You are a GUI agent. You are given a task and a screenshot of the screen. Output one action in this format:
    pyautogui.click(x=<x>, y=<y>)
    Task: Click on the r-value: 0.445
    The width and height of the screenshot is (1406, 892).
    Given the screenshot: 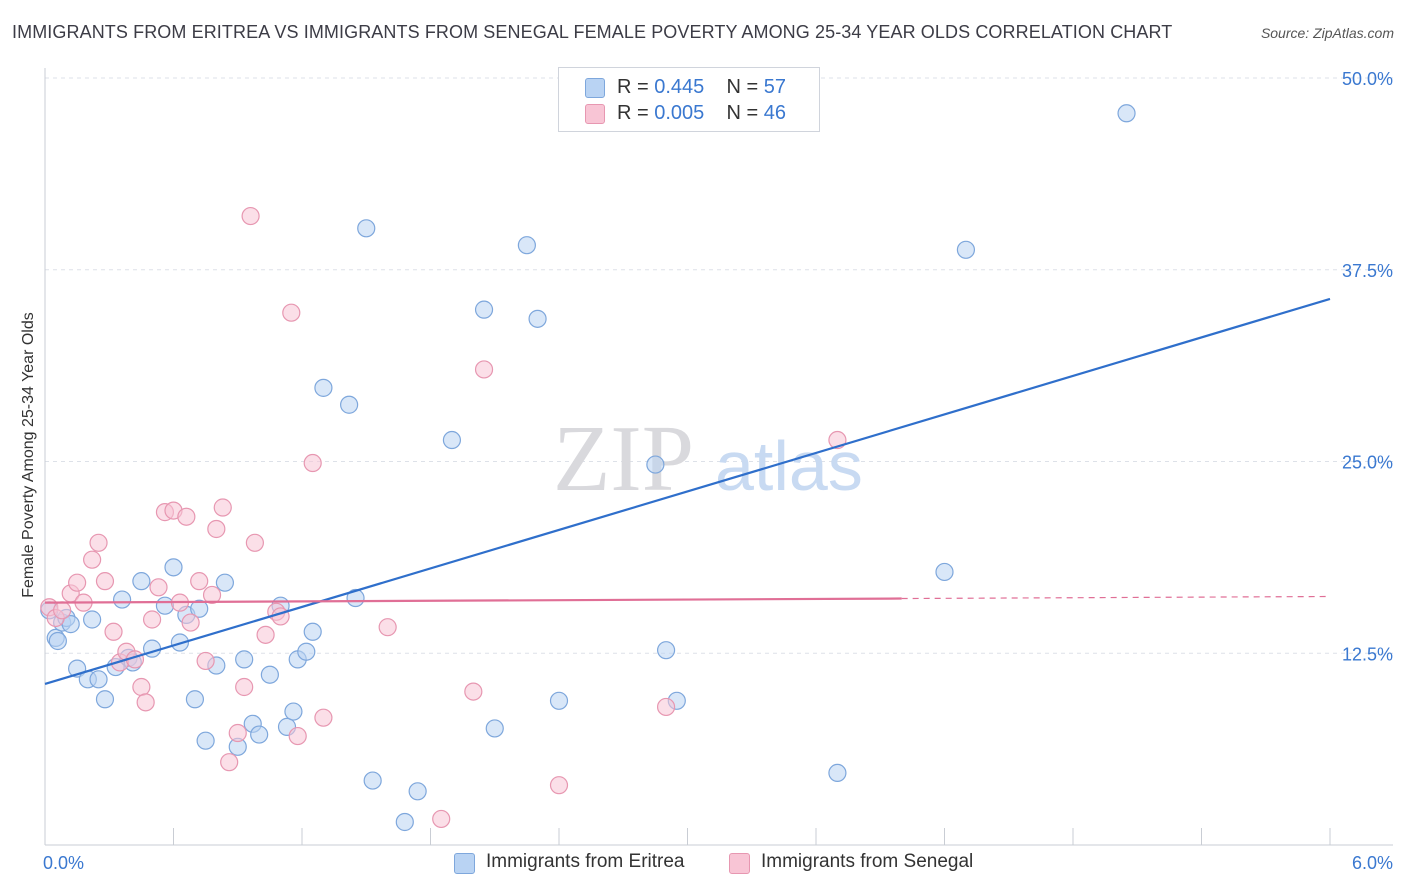 What is the action you would take?
    pyautogui.click(x=679, y=87)
    